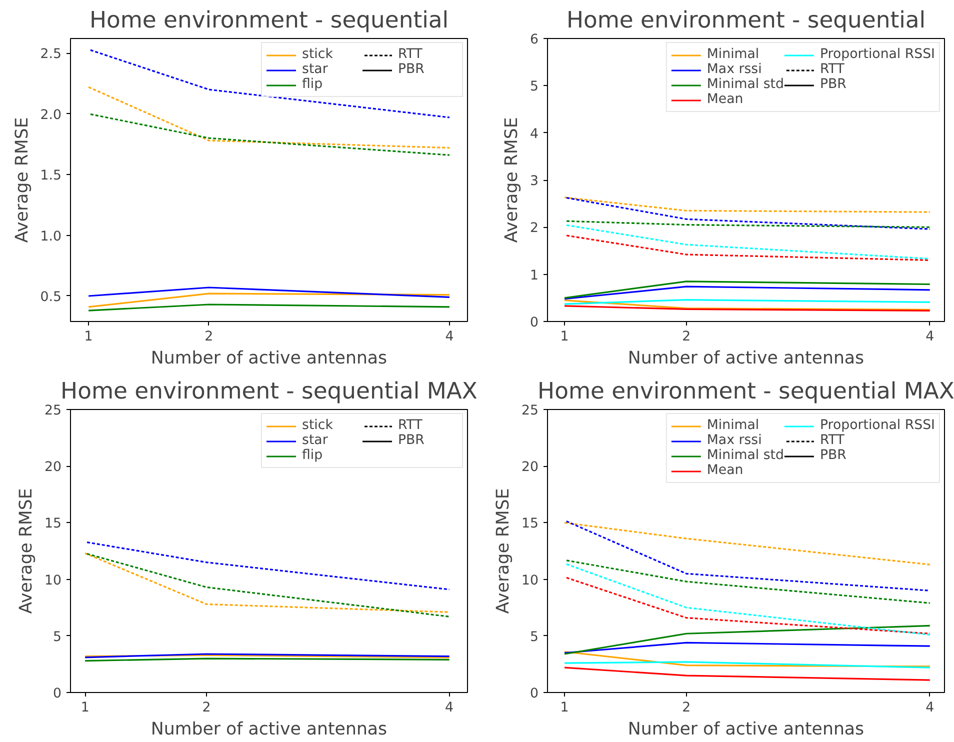 This screenshot has width=954, height=742. I want to click on y-tick-label: 2.5, so click(51, 54).